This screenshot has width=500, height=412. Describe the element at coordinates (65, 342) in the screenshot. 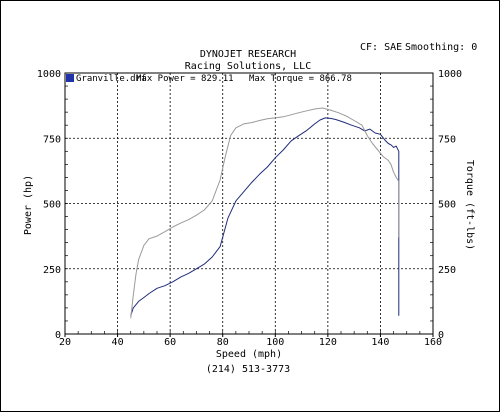

I see `x-tick-label: 20` at that location.